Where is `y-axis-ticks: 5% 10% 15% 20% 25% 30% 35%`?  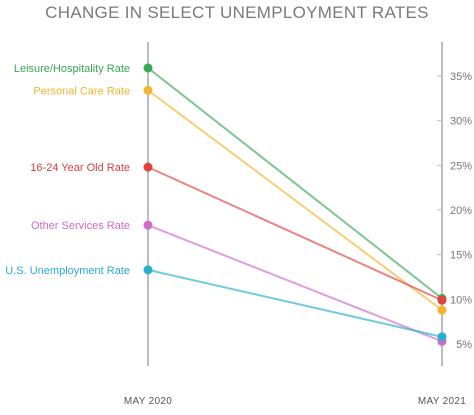
y-axis-ticks: 5% 10% 15% 20% 25% 30% 35% is located at coordinates (454, 211).